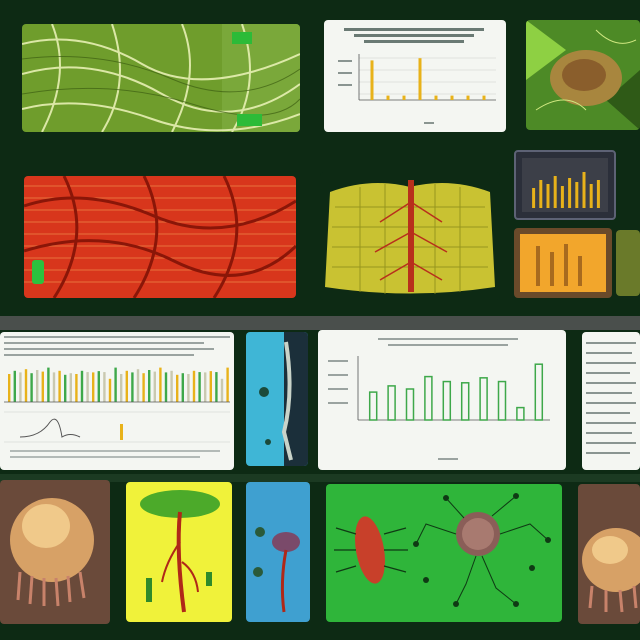  I want to click on green-bar-chart-tile, so click(442, 400).